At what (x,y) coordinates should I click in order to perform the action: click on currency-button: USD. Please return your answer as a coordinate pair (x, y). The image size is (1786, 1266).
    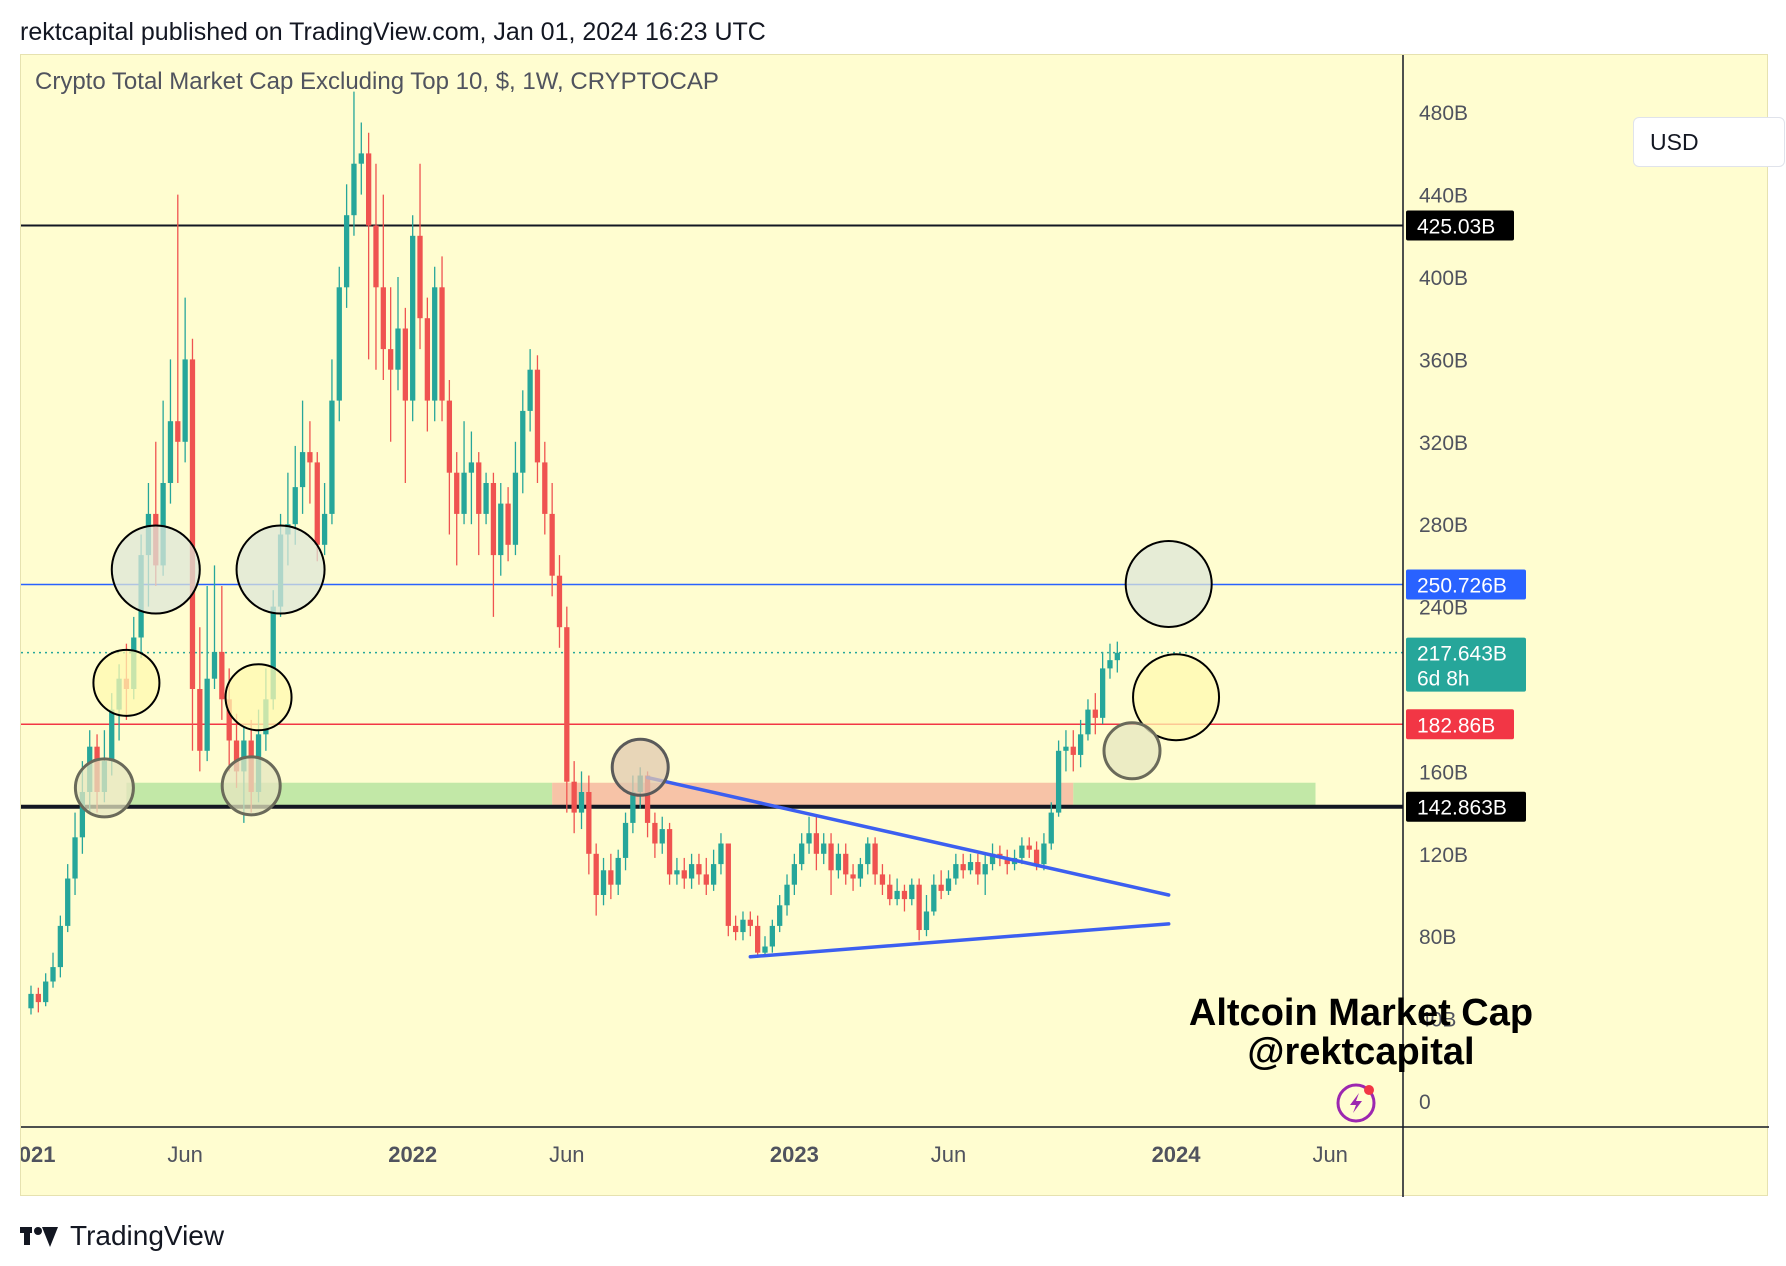
    Looking at the image, I should click on (1709, 142).